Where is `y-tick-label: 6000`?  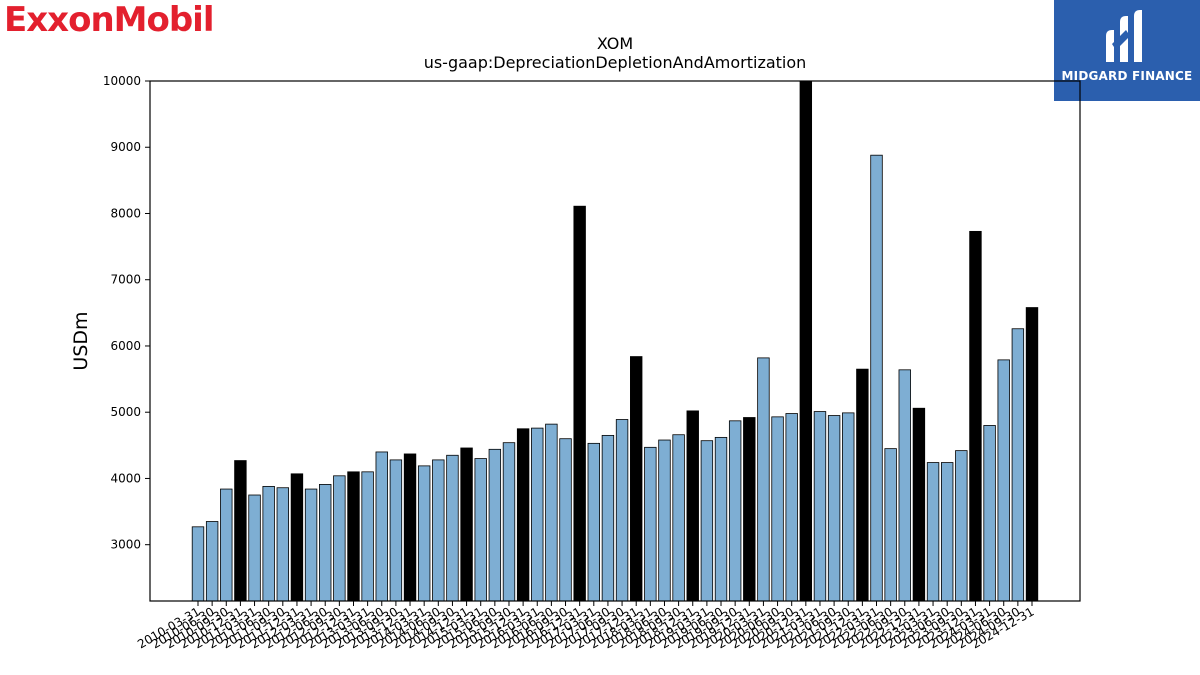
y-tick-label: 6000 is located at coordinates (125, 346).